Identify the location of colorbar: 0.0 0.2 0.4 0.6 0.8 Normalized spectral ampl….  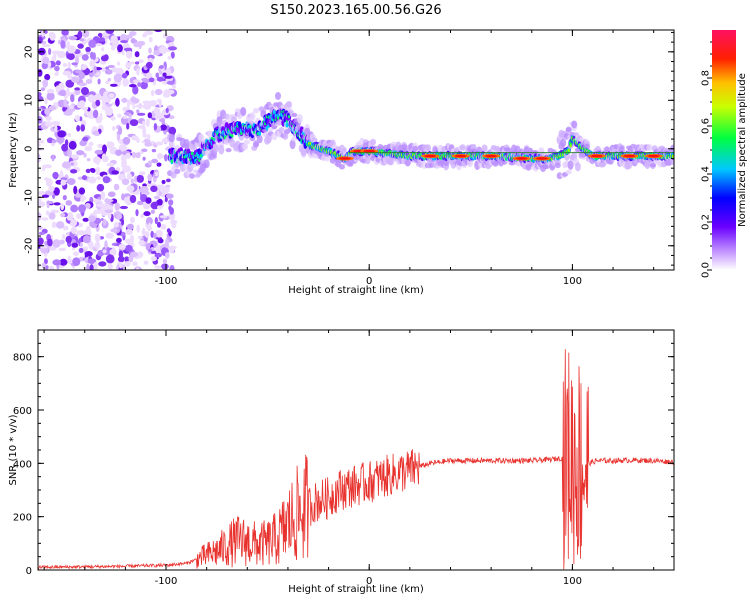
(724, 154).